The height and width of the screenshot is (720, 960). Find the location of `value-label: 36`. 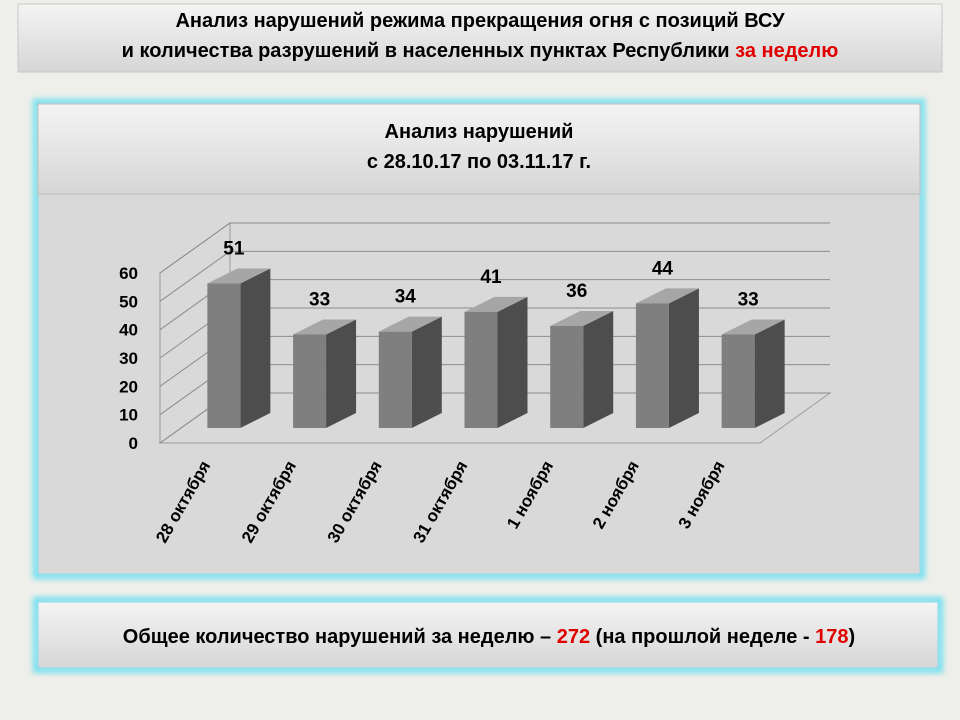

value-label: 36 is located at coordinates (576, 291).